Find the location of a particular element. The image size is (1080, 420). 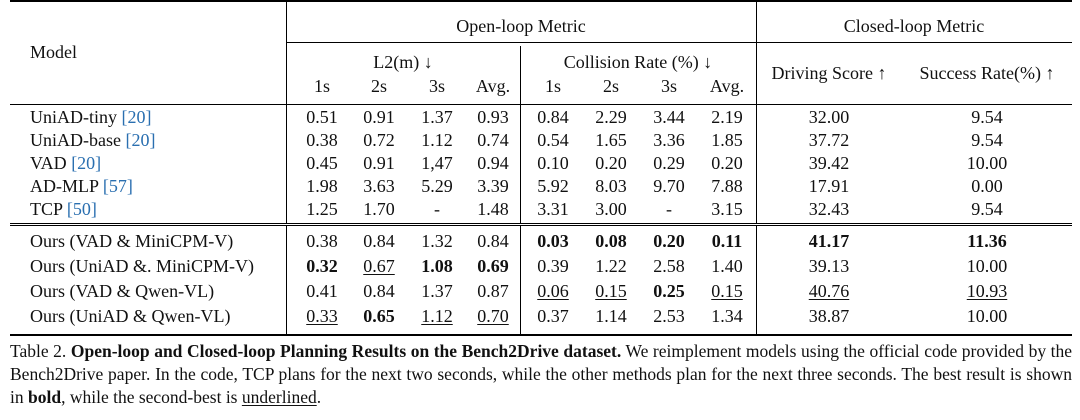

table-cell: 1.34 is located at coordinates (727, 316).